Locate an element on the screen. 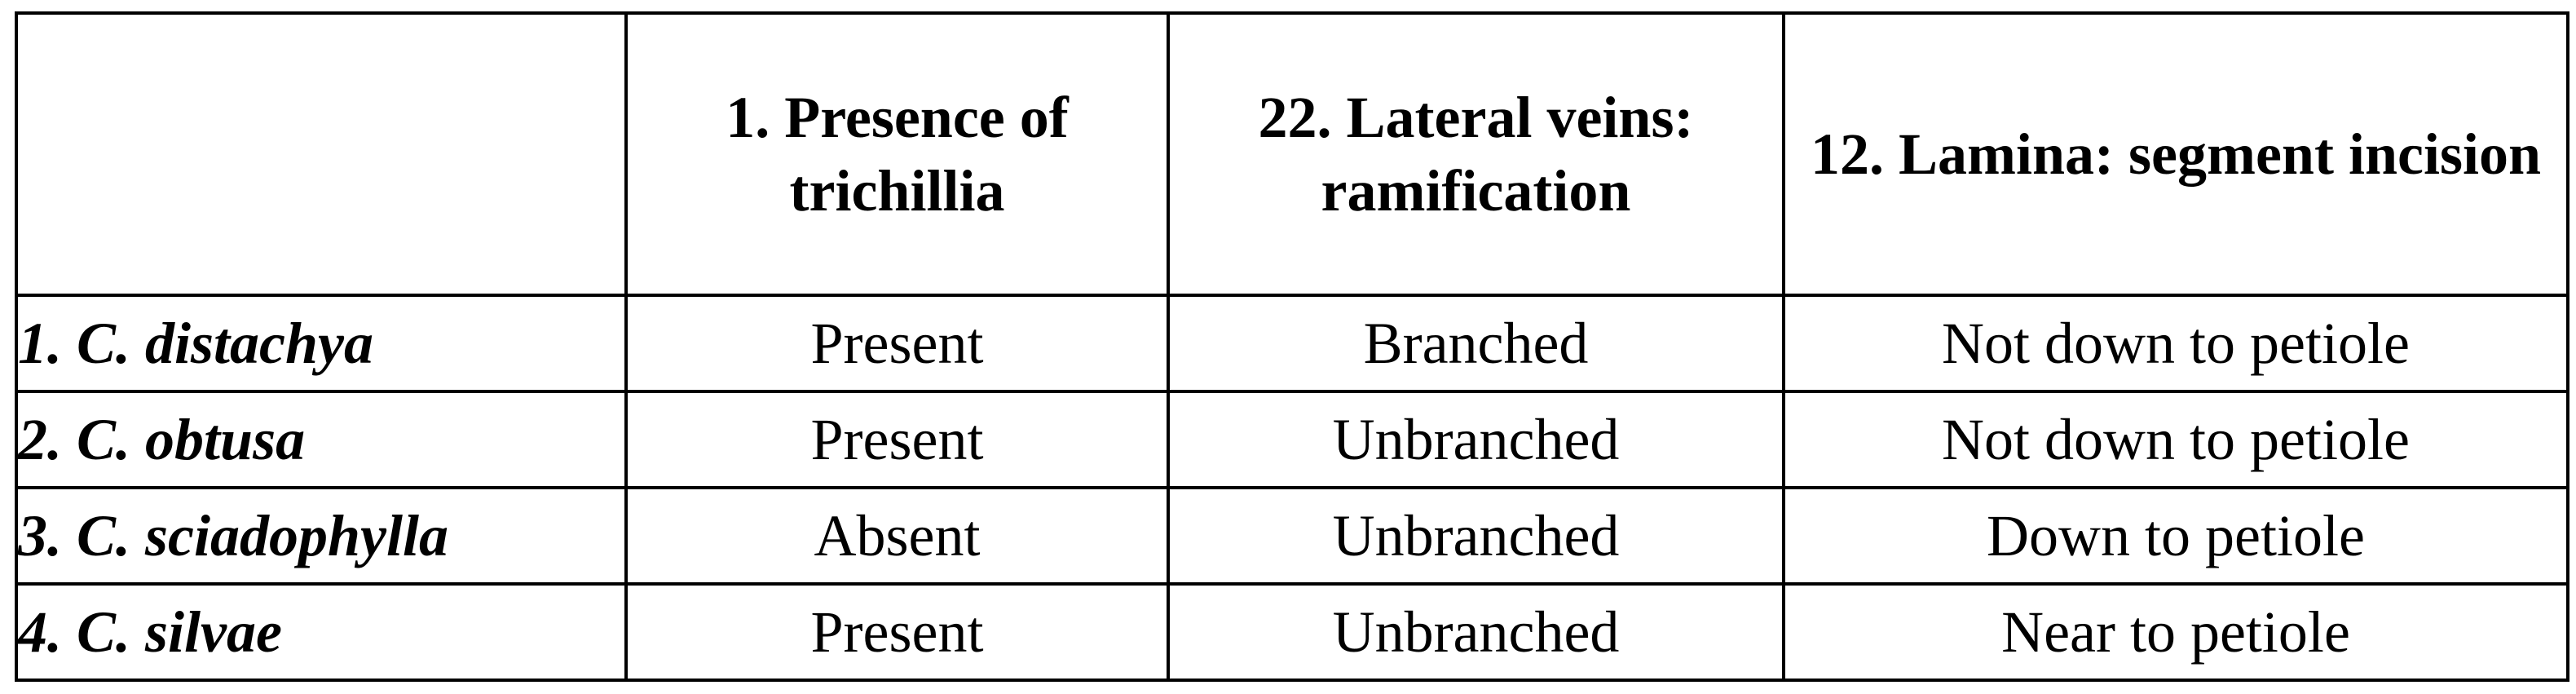  trichillia-cell: Absent is located at coordinates (897, 536).